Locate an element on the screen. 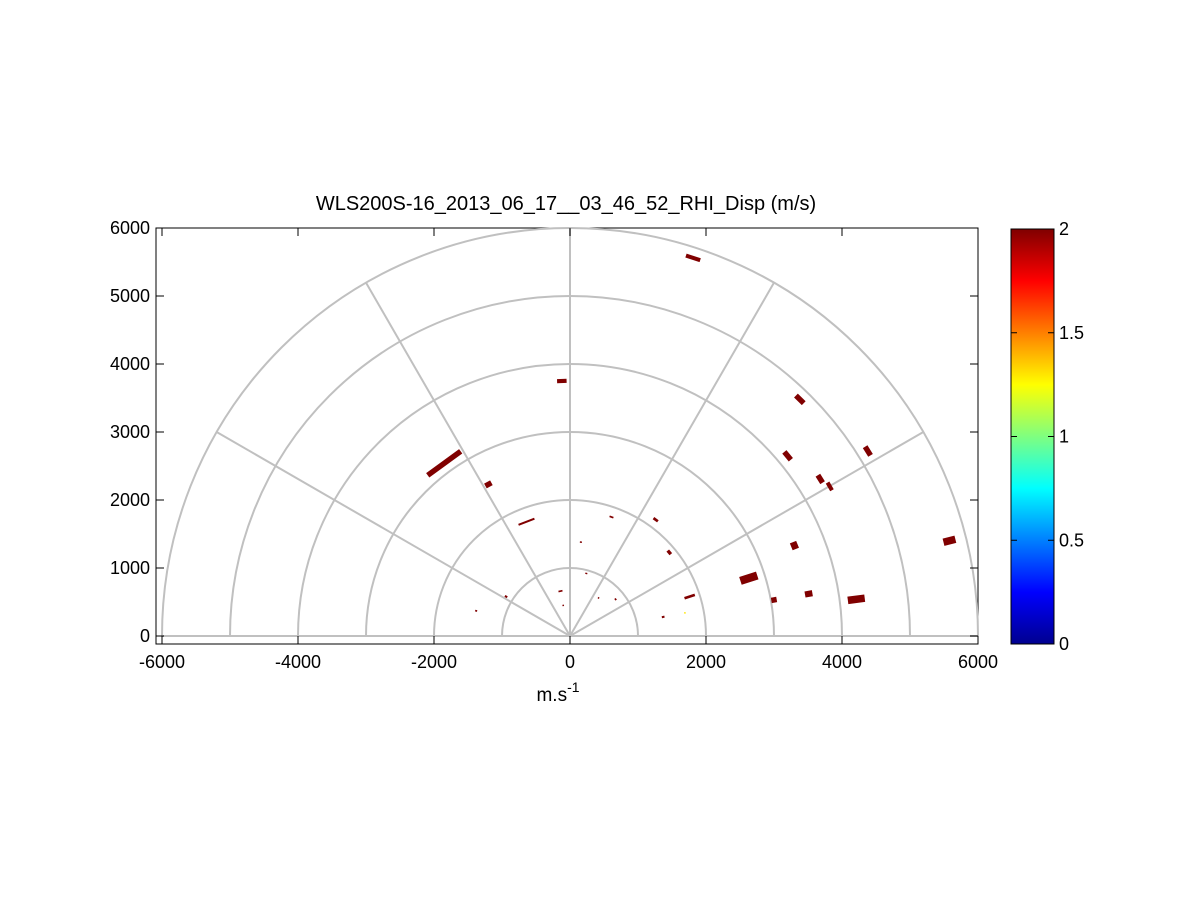 This screenshot has height=901, width=1201. colorbar-tick-label: 1.5 is located at coordinates (1071, 333).